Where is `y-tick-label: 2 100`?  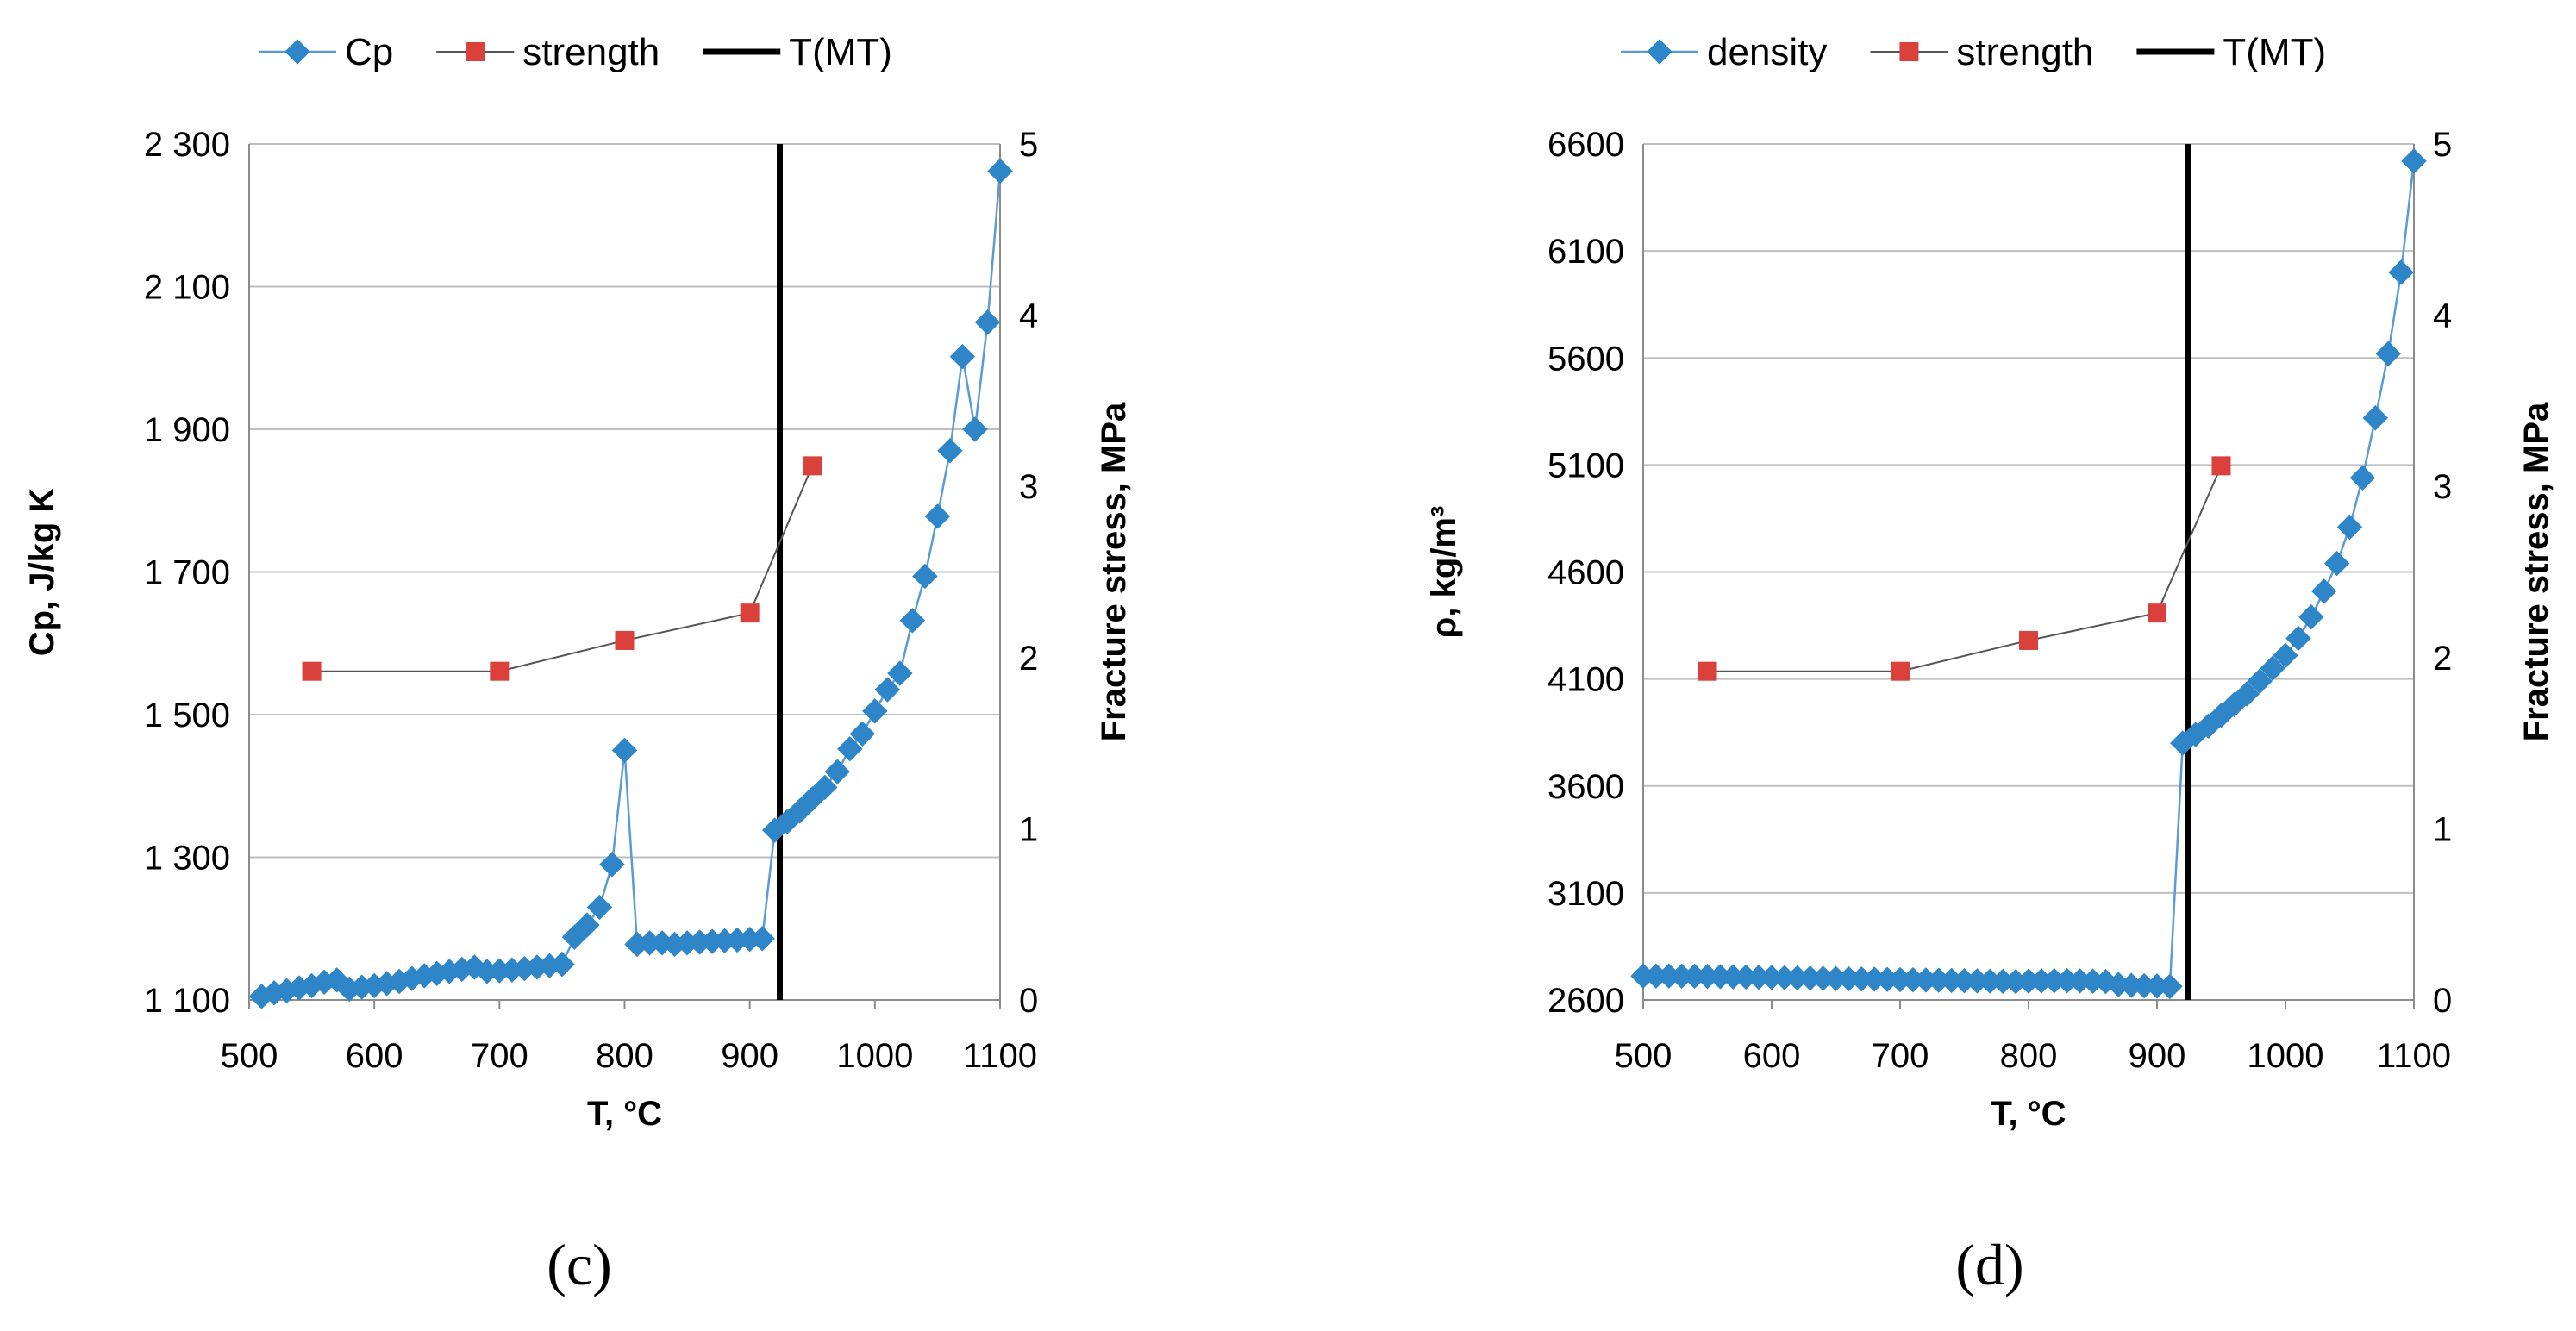 y-tick-label: 2 100 is located at coordinates (187, 288).